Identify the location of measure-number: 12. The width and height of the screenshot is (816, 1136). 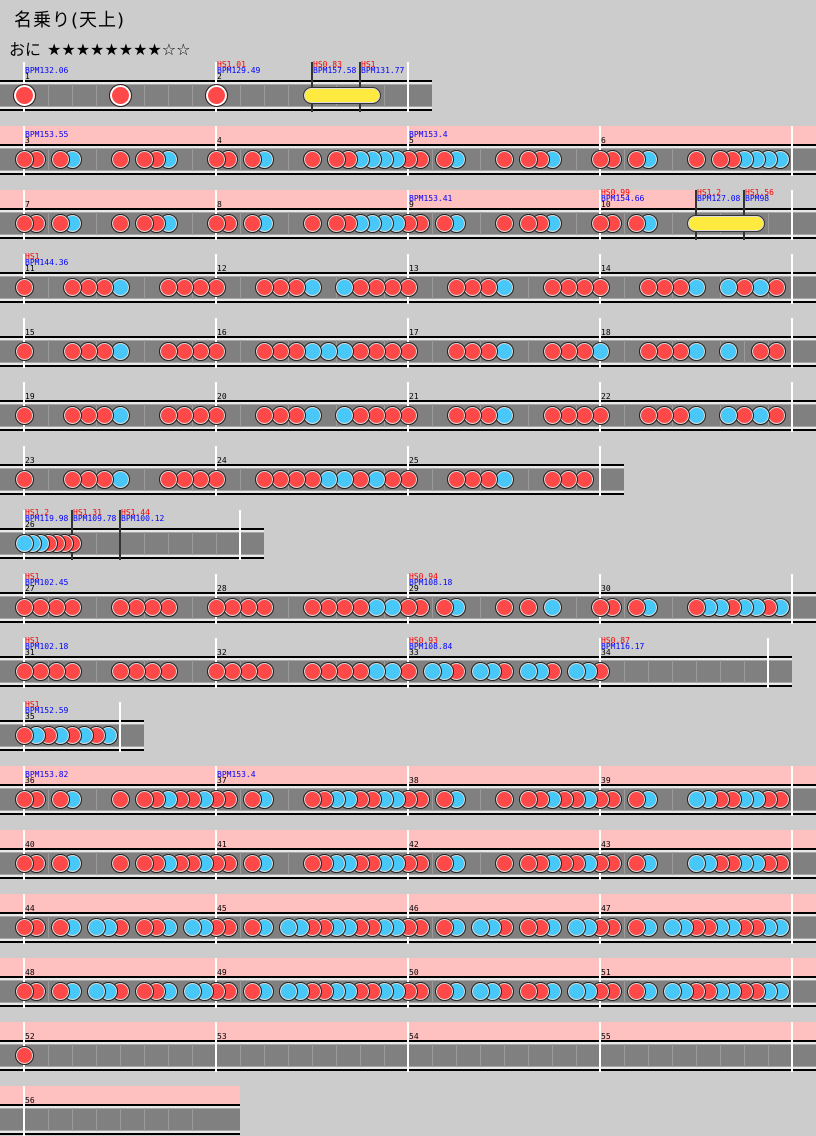
(222, 268).